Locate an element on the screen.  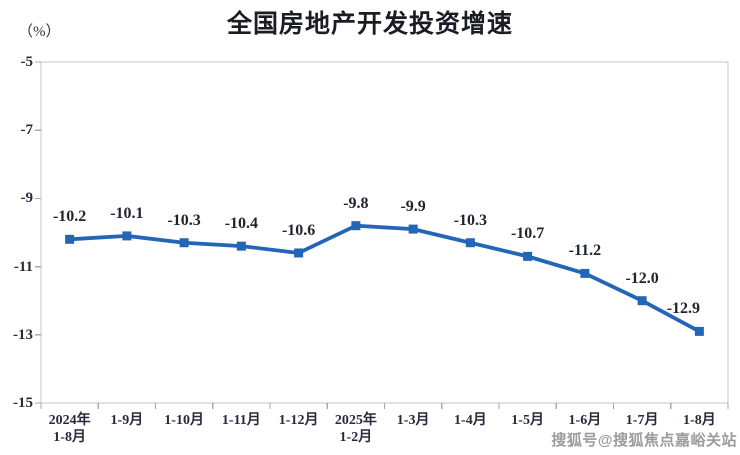
x-axis-category-line: 1-2月 is located at coordinates (356, 437).